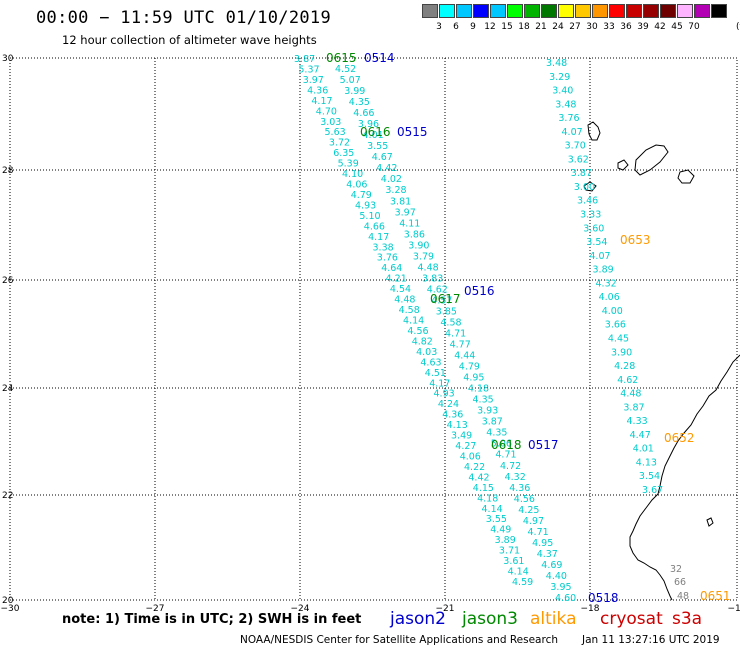  Describe the element at coordinates (559, 77) in the screenshot. I see `track-c-value: 3.29` at that location.